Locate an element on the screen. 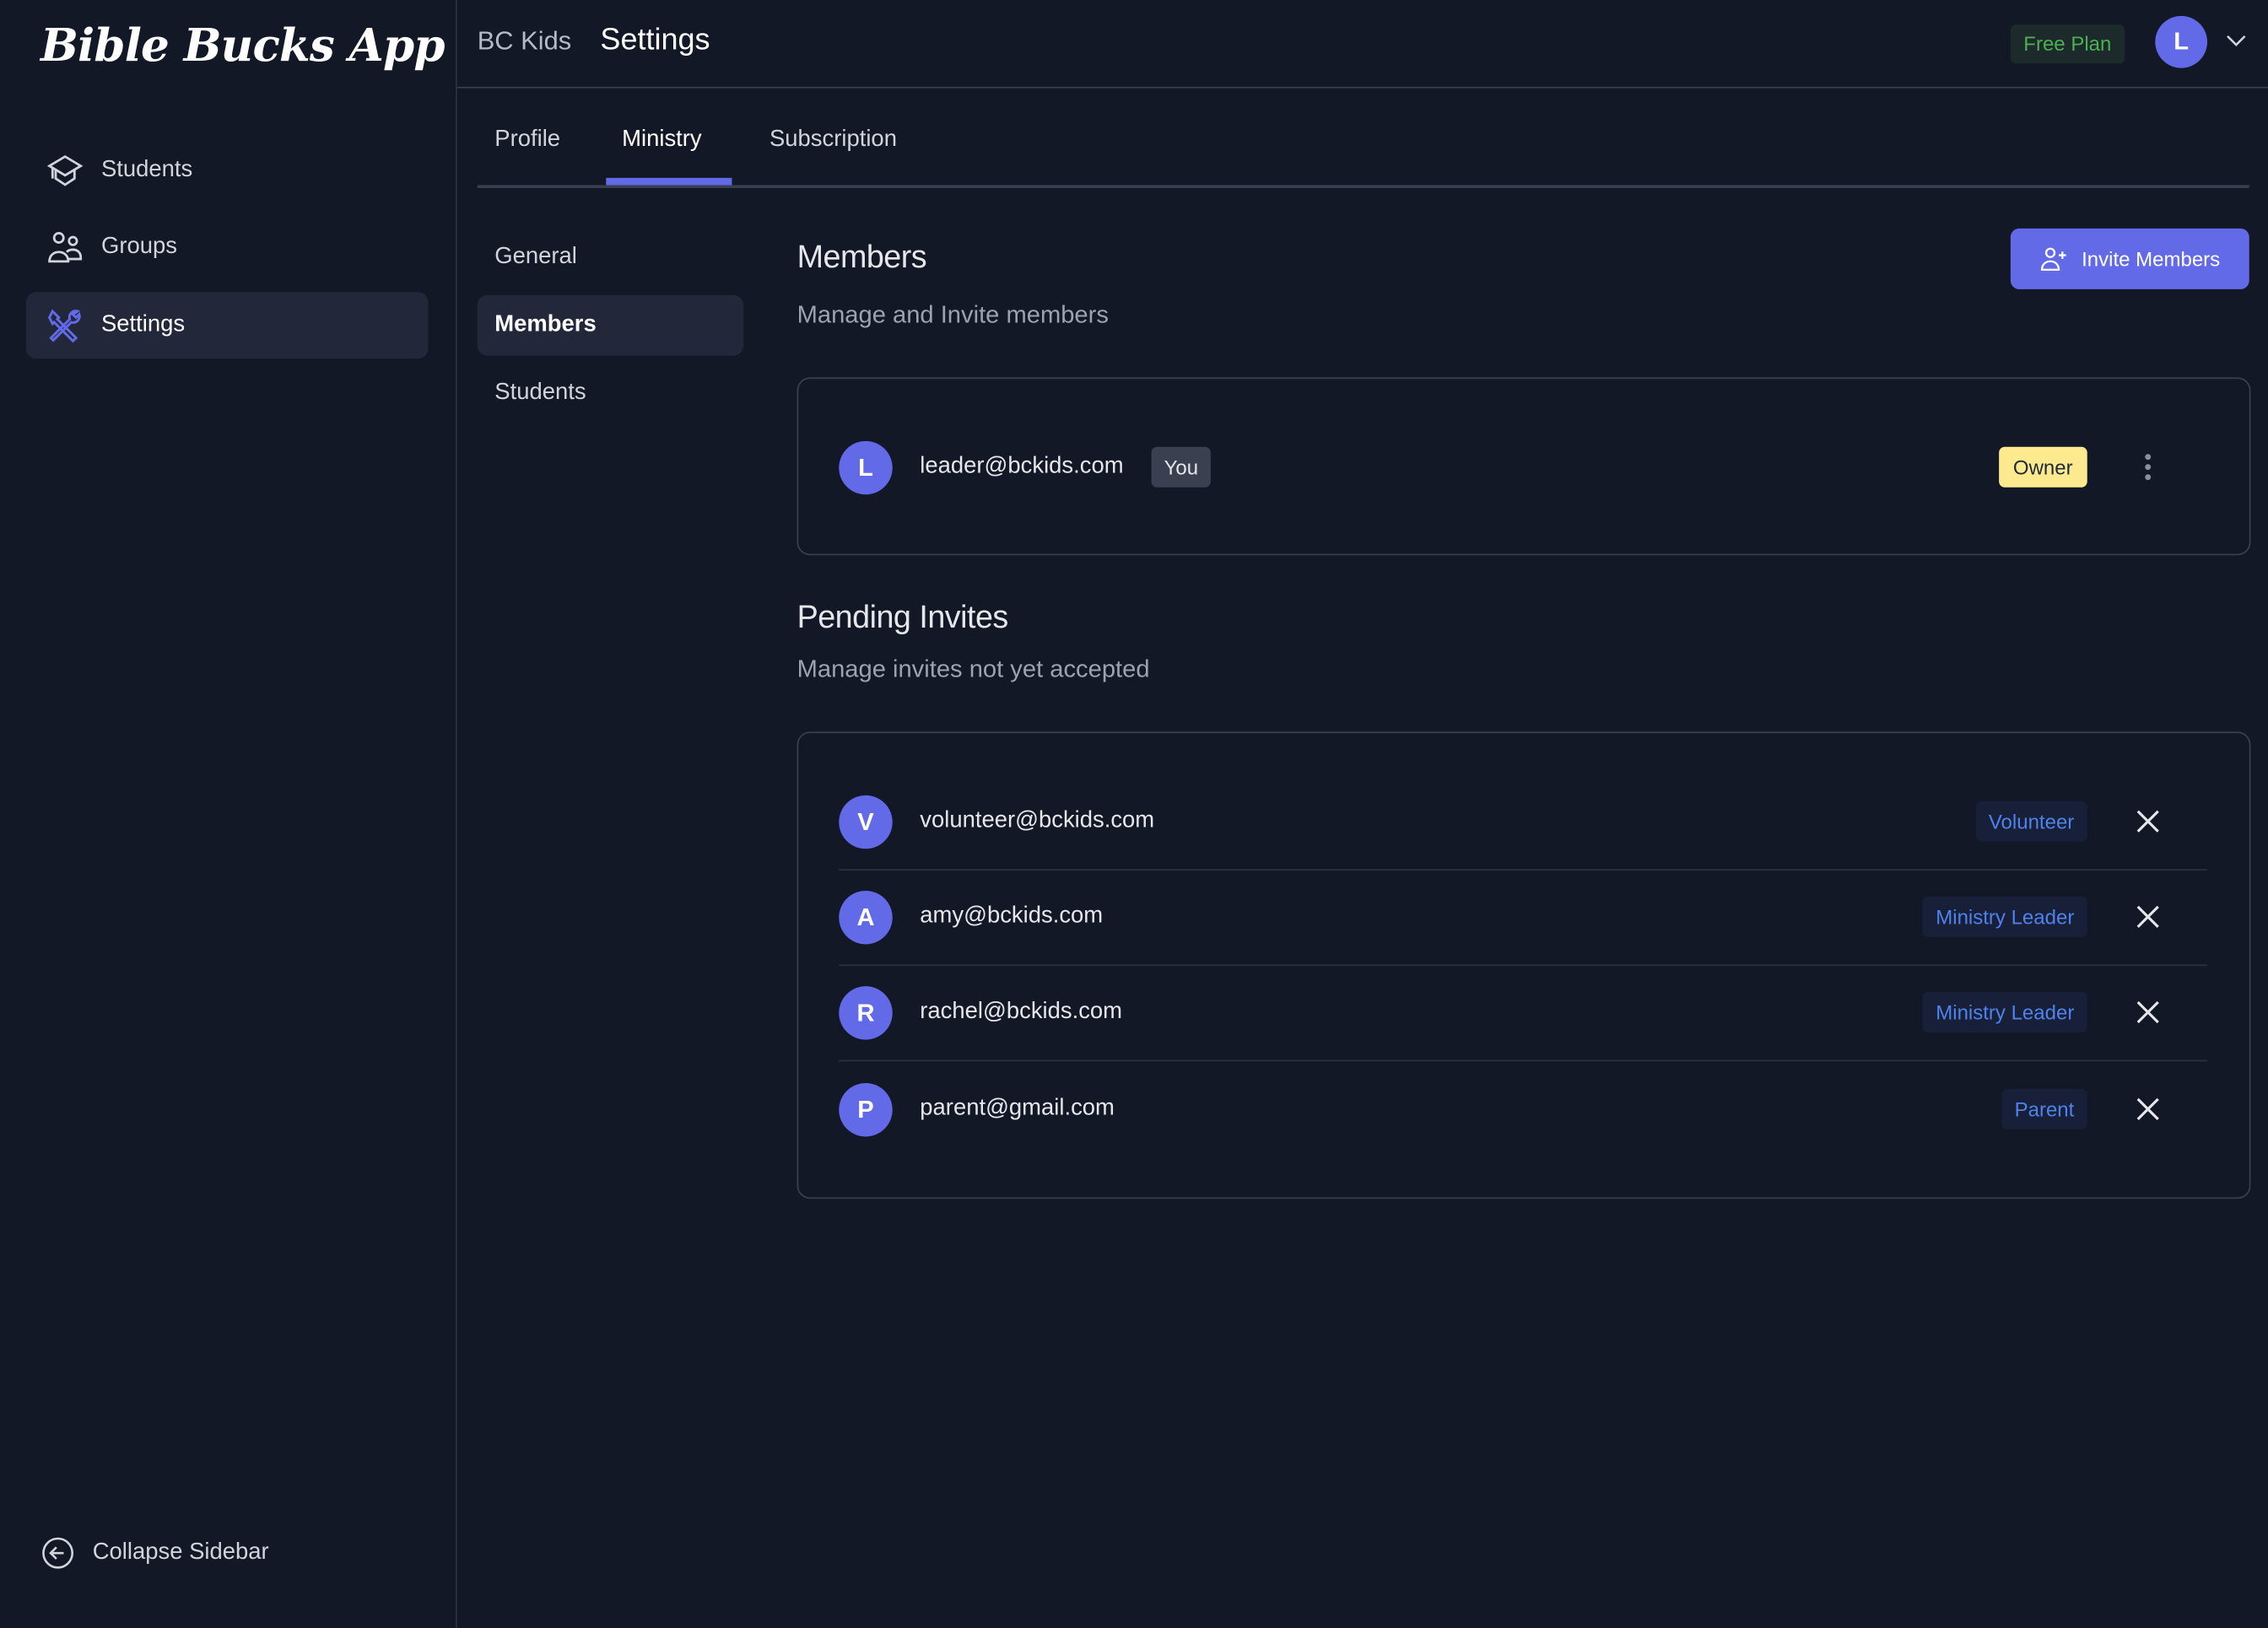  sidebar-item-groups: Groups is located at coordinates (227, 247).